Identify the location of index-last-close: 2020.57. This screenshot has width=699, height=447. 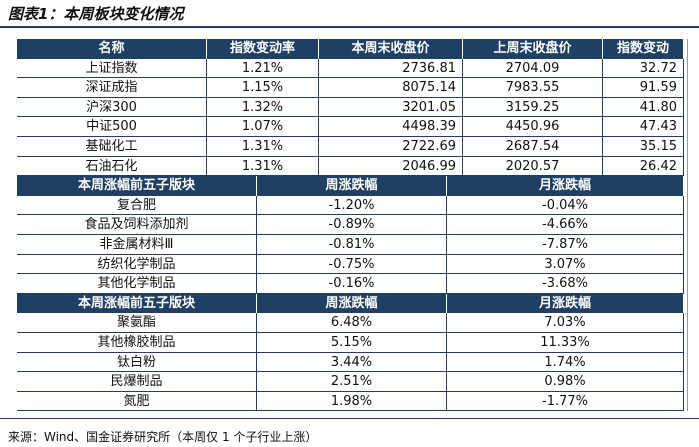
(533, 166).